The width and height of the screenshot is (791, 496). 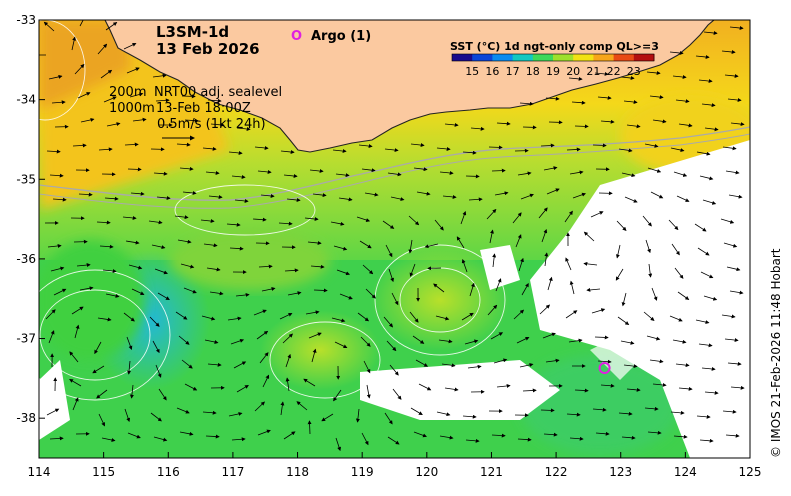 I want to click on y-tick-label: -36, so click(x=26, y=259).